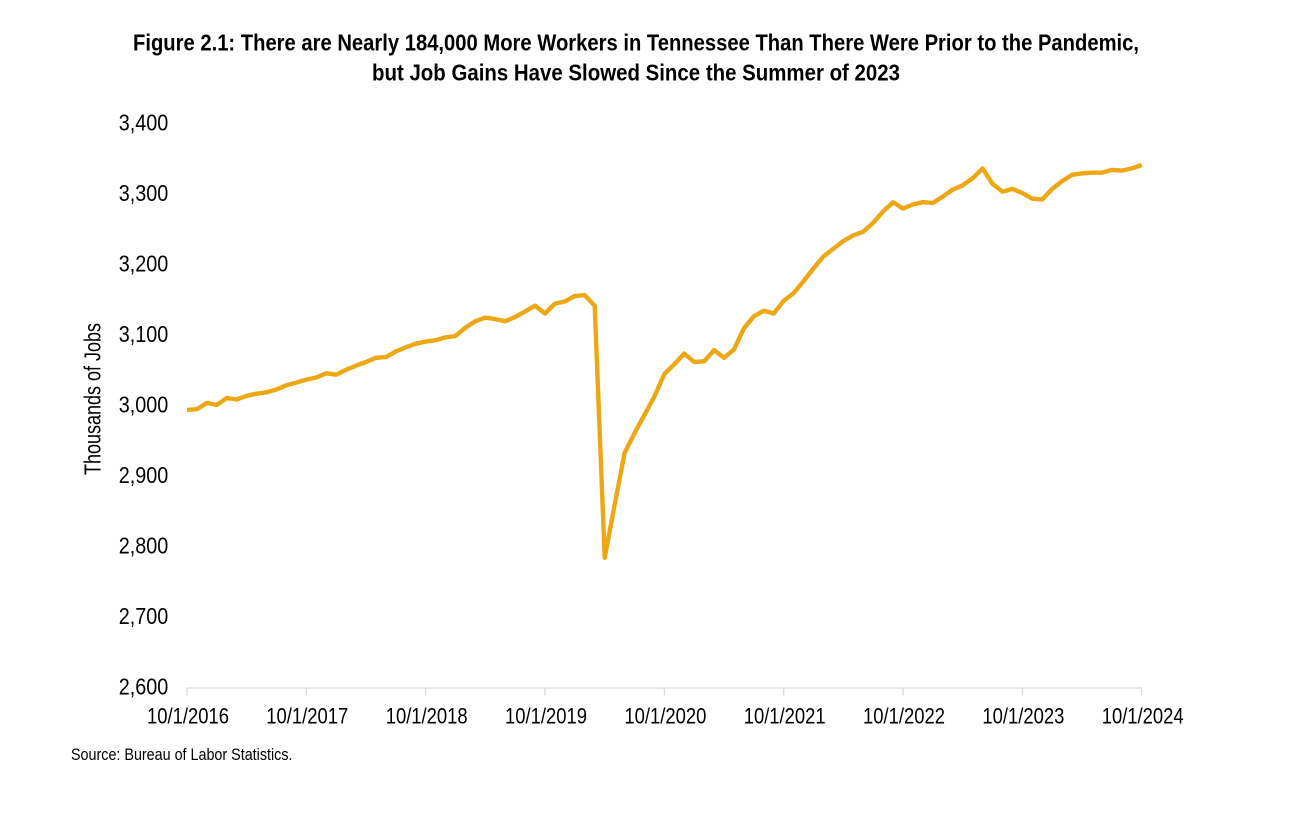  What do you see at coordinates (182, 754) in the screenshot?
I see `svg-text:Source: Bureau of Labor Statis: Source: Bureau of Labor Statistics.` at bounding box center [182, 754].